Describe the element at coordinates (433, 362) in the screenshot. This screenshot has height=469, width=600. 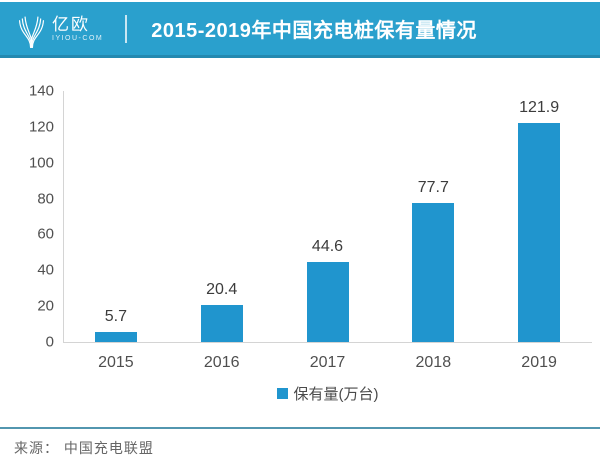
I see `x-axis-label: 2018` at that location.